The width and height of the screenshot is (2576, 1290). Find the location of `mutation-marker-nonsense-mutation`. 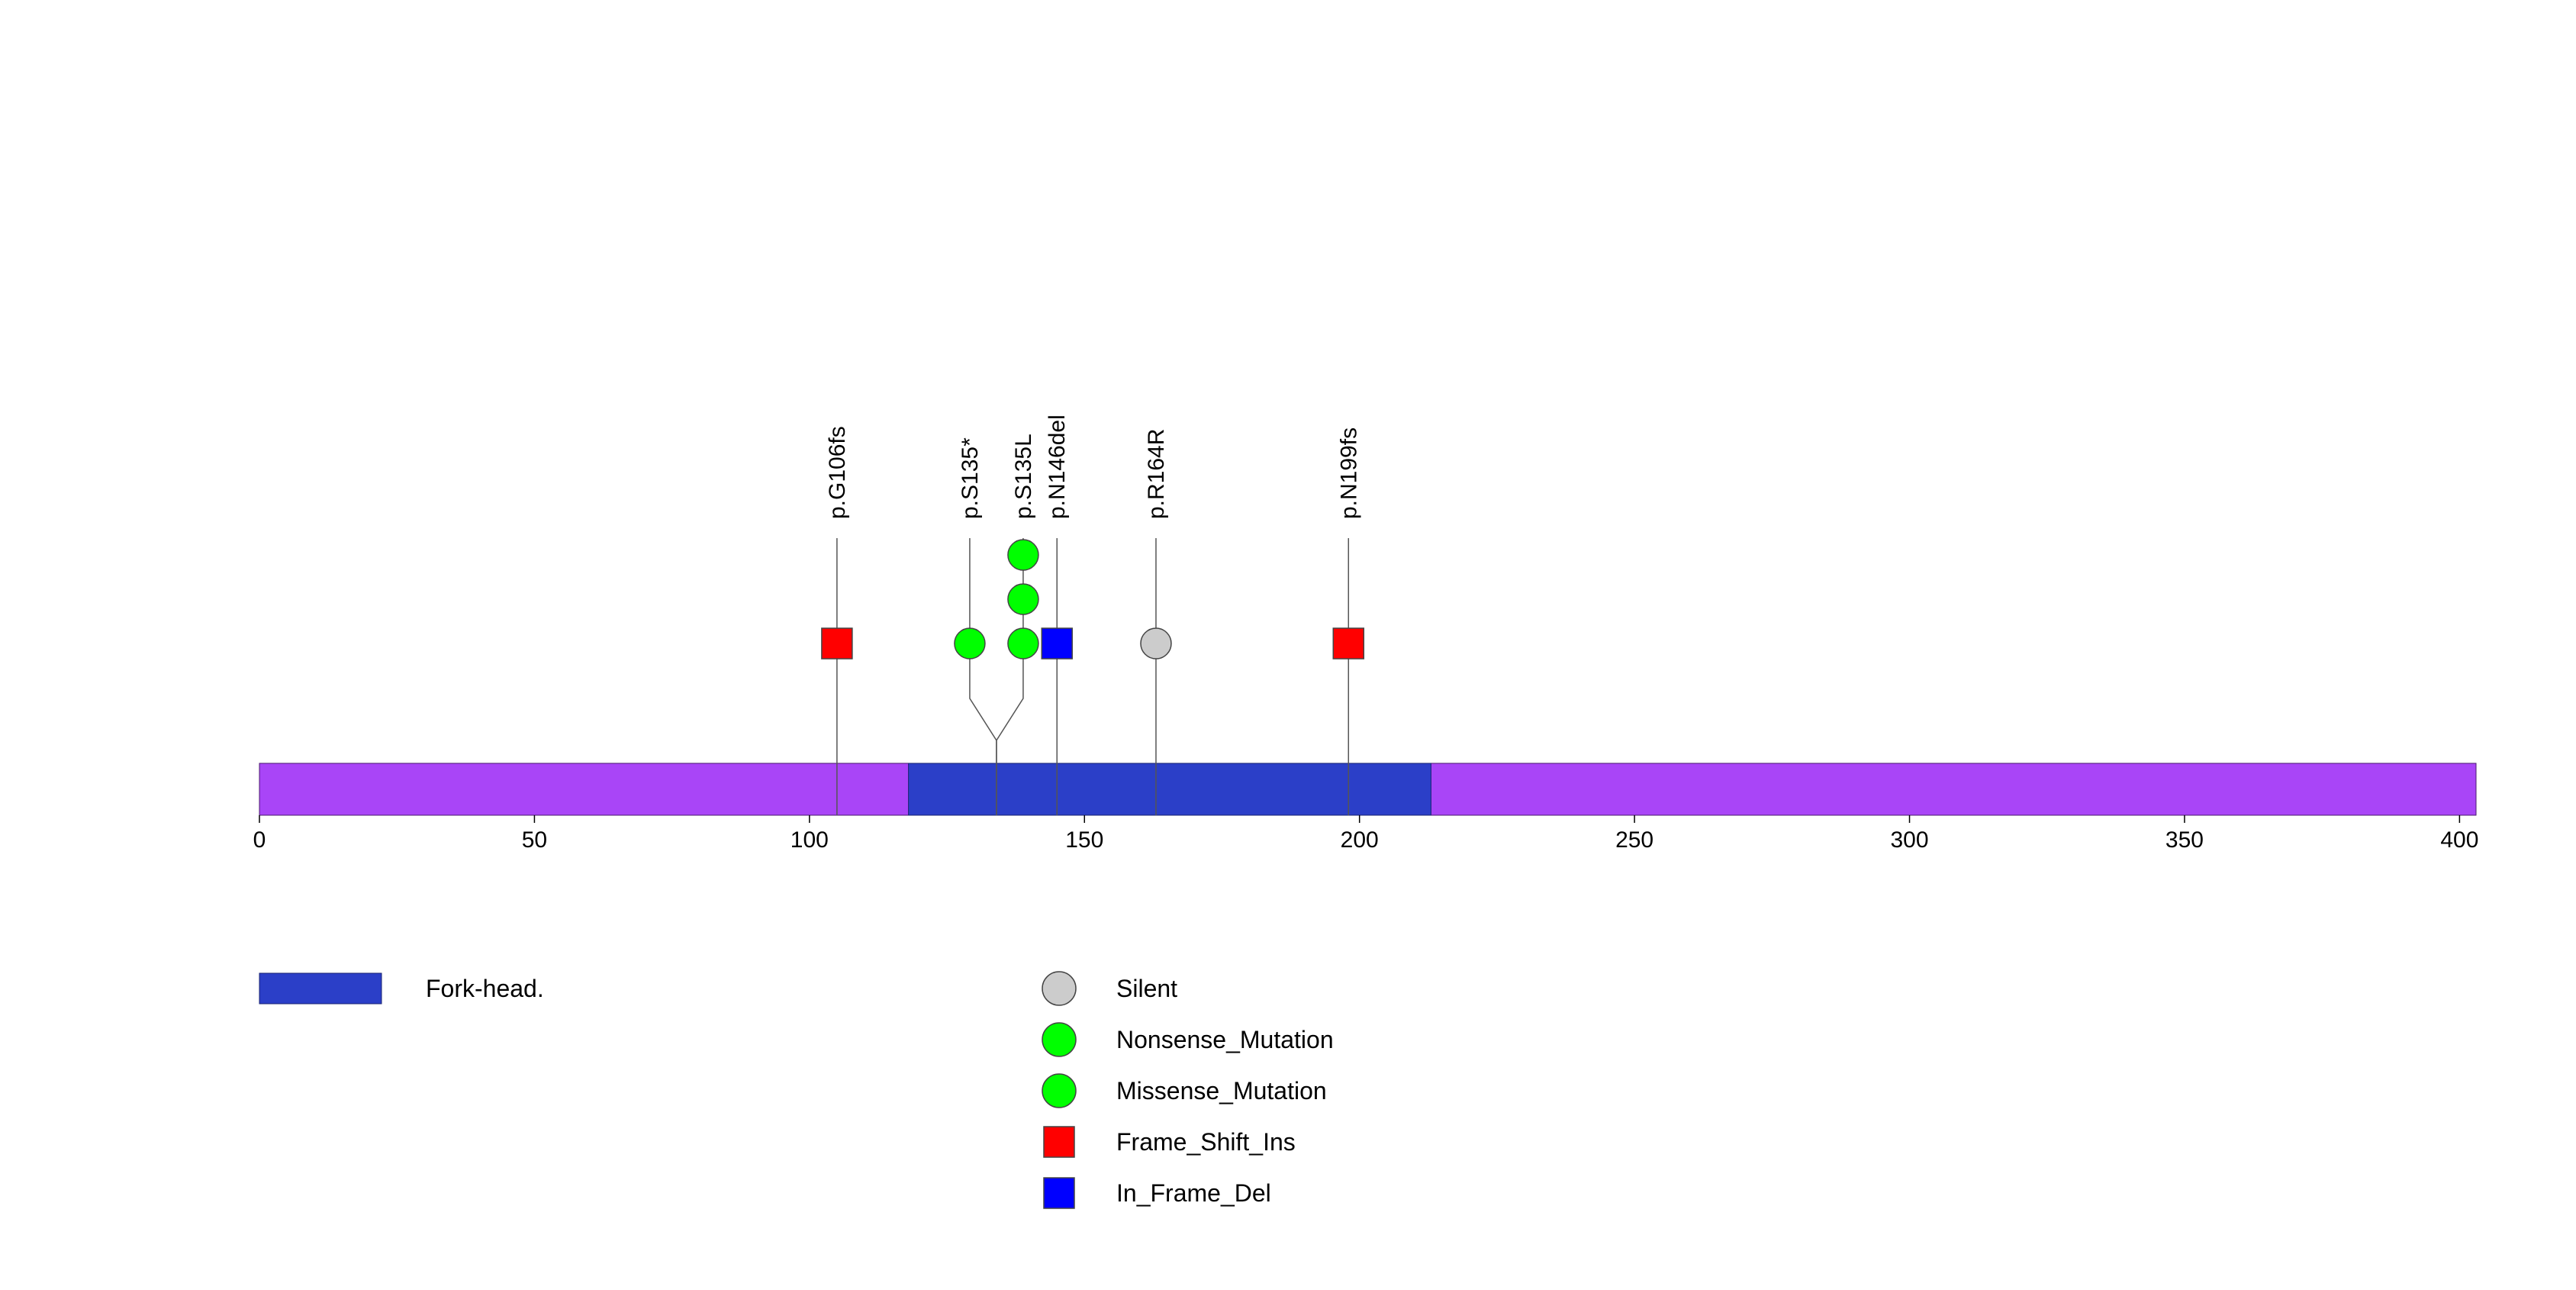

mutation-marker-nonsense-mutation is located at coordinates (970, 644).